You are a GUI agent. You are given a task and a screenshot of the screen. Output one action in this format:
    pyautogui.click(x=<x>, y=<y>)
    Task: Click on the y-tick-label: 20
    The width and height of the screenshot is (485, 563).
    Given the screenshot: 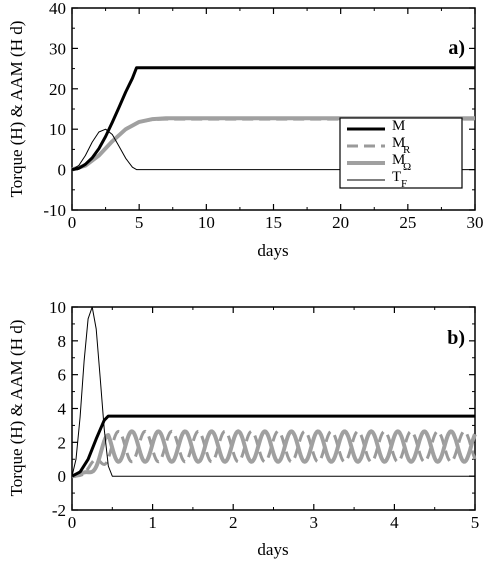 What is the action you would take?
    pyautogui.click(x=57, y=89)
    